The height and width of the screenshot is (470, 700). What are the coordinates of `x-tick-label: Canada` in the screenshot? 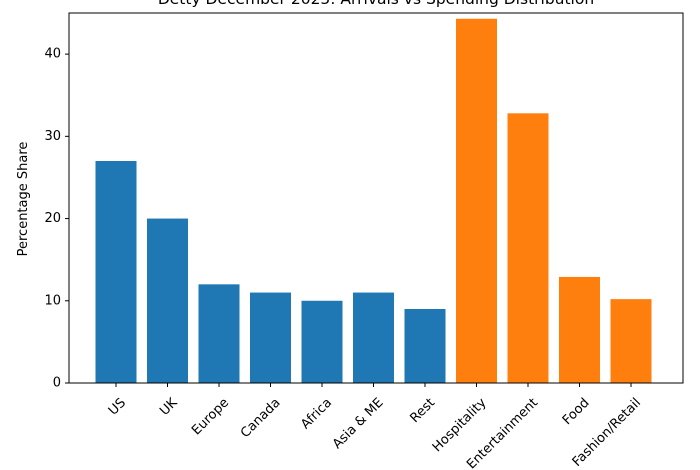 It's located at (261, 418).